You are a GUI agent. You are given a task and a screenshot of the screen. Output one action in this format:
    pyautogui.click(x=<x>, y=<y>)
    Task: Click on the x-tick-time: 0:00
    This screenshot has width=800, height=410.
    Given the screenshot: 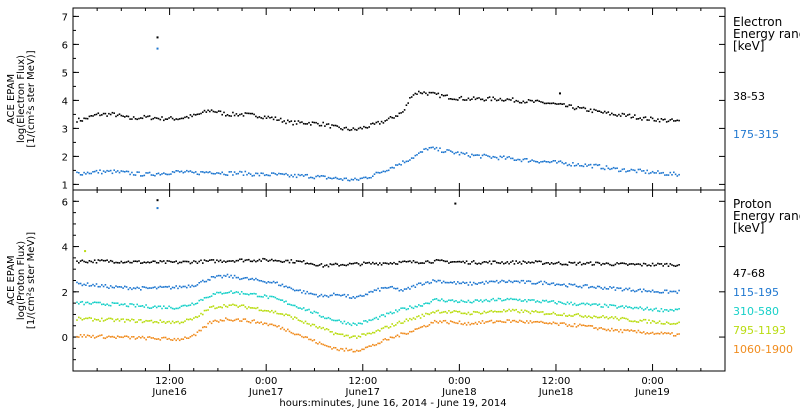 What is the action you would take?
    pyautogui.click(x=266, y=381)
    